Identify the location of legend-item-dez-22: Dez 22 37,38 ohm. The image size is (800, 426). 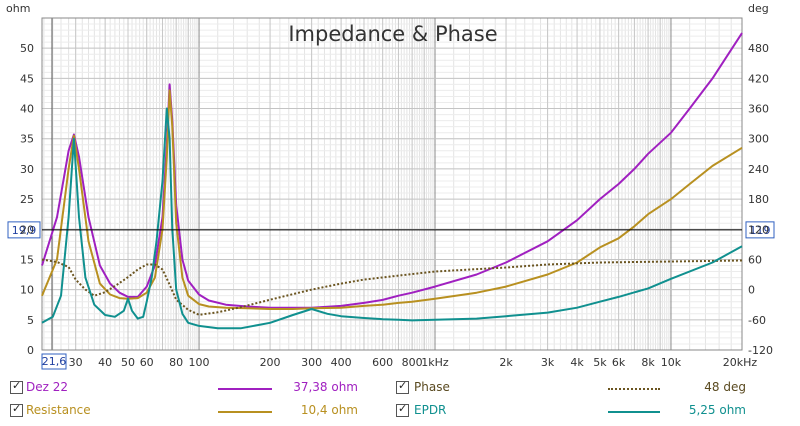
(400, 388).